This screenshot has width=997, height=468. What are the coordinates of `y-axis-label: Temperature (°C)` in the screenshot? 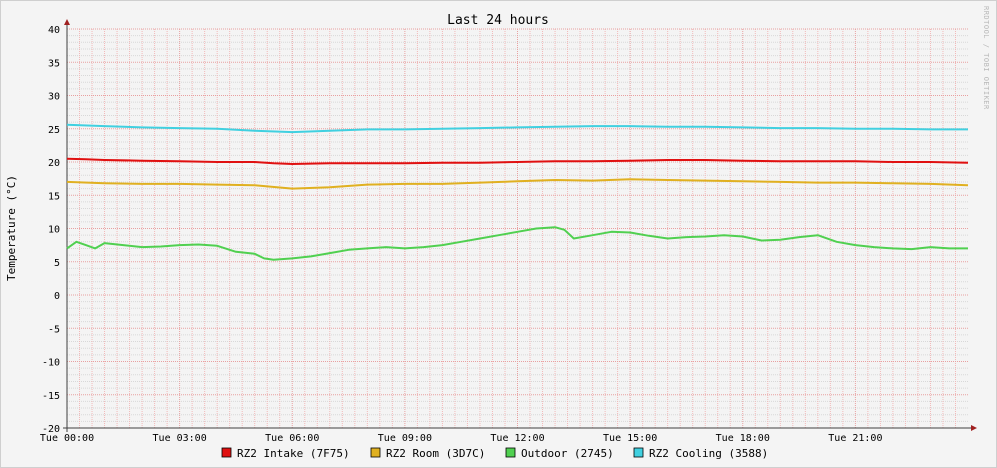 It's located at (11, 228).